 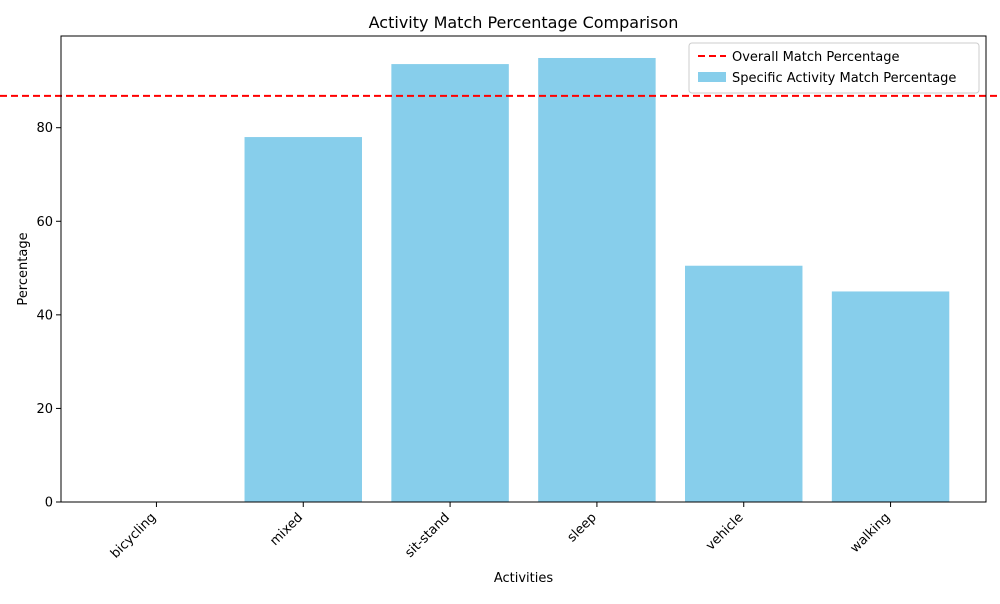 What do you see at coordinates (450, 283) in the screenshot?
I see `bar-sit-stand` at bounding box center [450, 283].